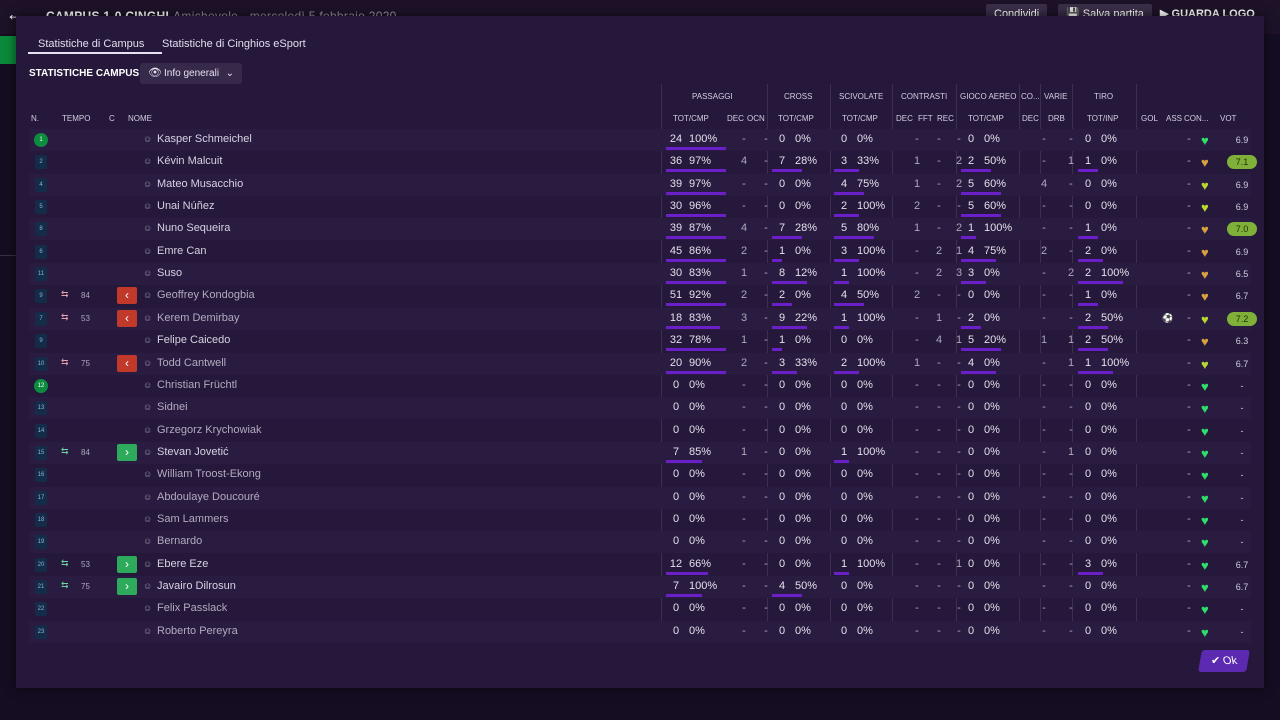 This screenshot has width=1280, height=720. What do you see at coordinates (193, 451) in the screenshot?
I see `player-name: Stevan Jovetić` at bounding box center [193, 451].